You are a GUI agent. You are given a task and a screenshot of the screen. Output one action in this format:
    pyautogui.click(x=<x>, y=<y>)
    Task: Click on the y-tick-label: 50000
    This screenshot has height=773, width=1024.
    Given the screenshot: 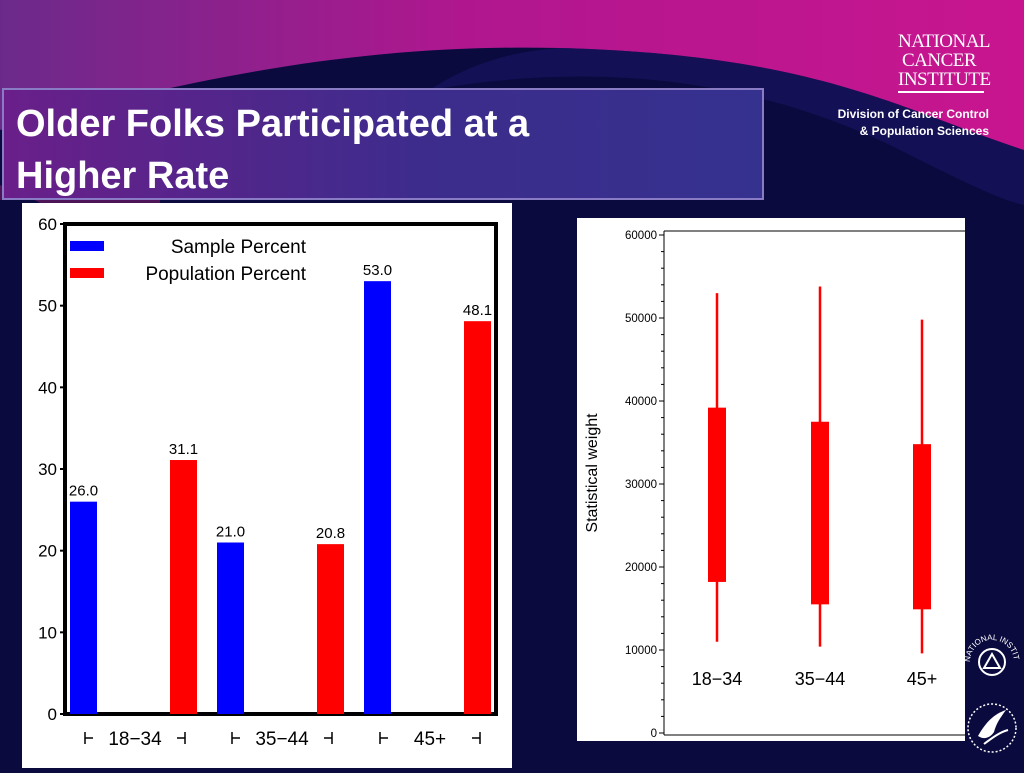 What is the action you would take?
    pyautogui.click(x=641, y=319)
    